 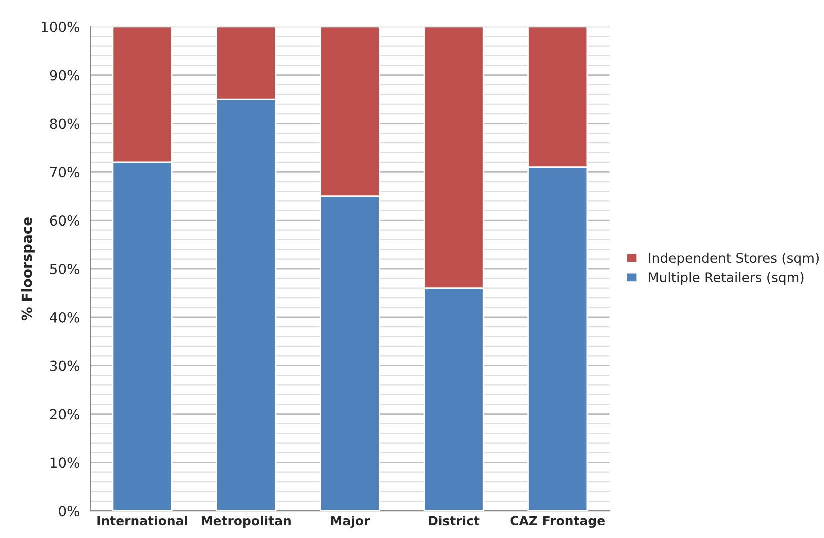 I want to click on x-tick-label: Metropolitan, so click(x=246, y=522).